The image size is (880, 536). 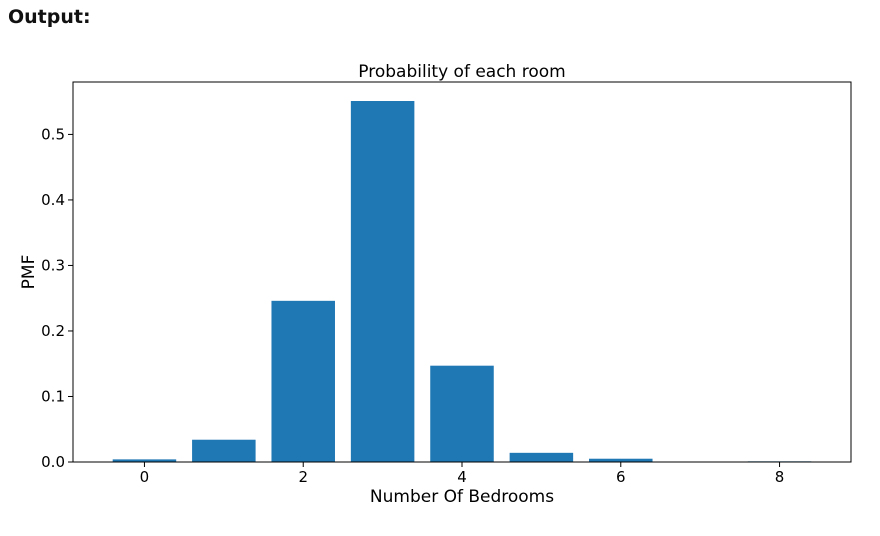 I want to click on chart-title: Probability of each room, so click(x=461, y=72).